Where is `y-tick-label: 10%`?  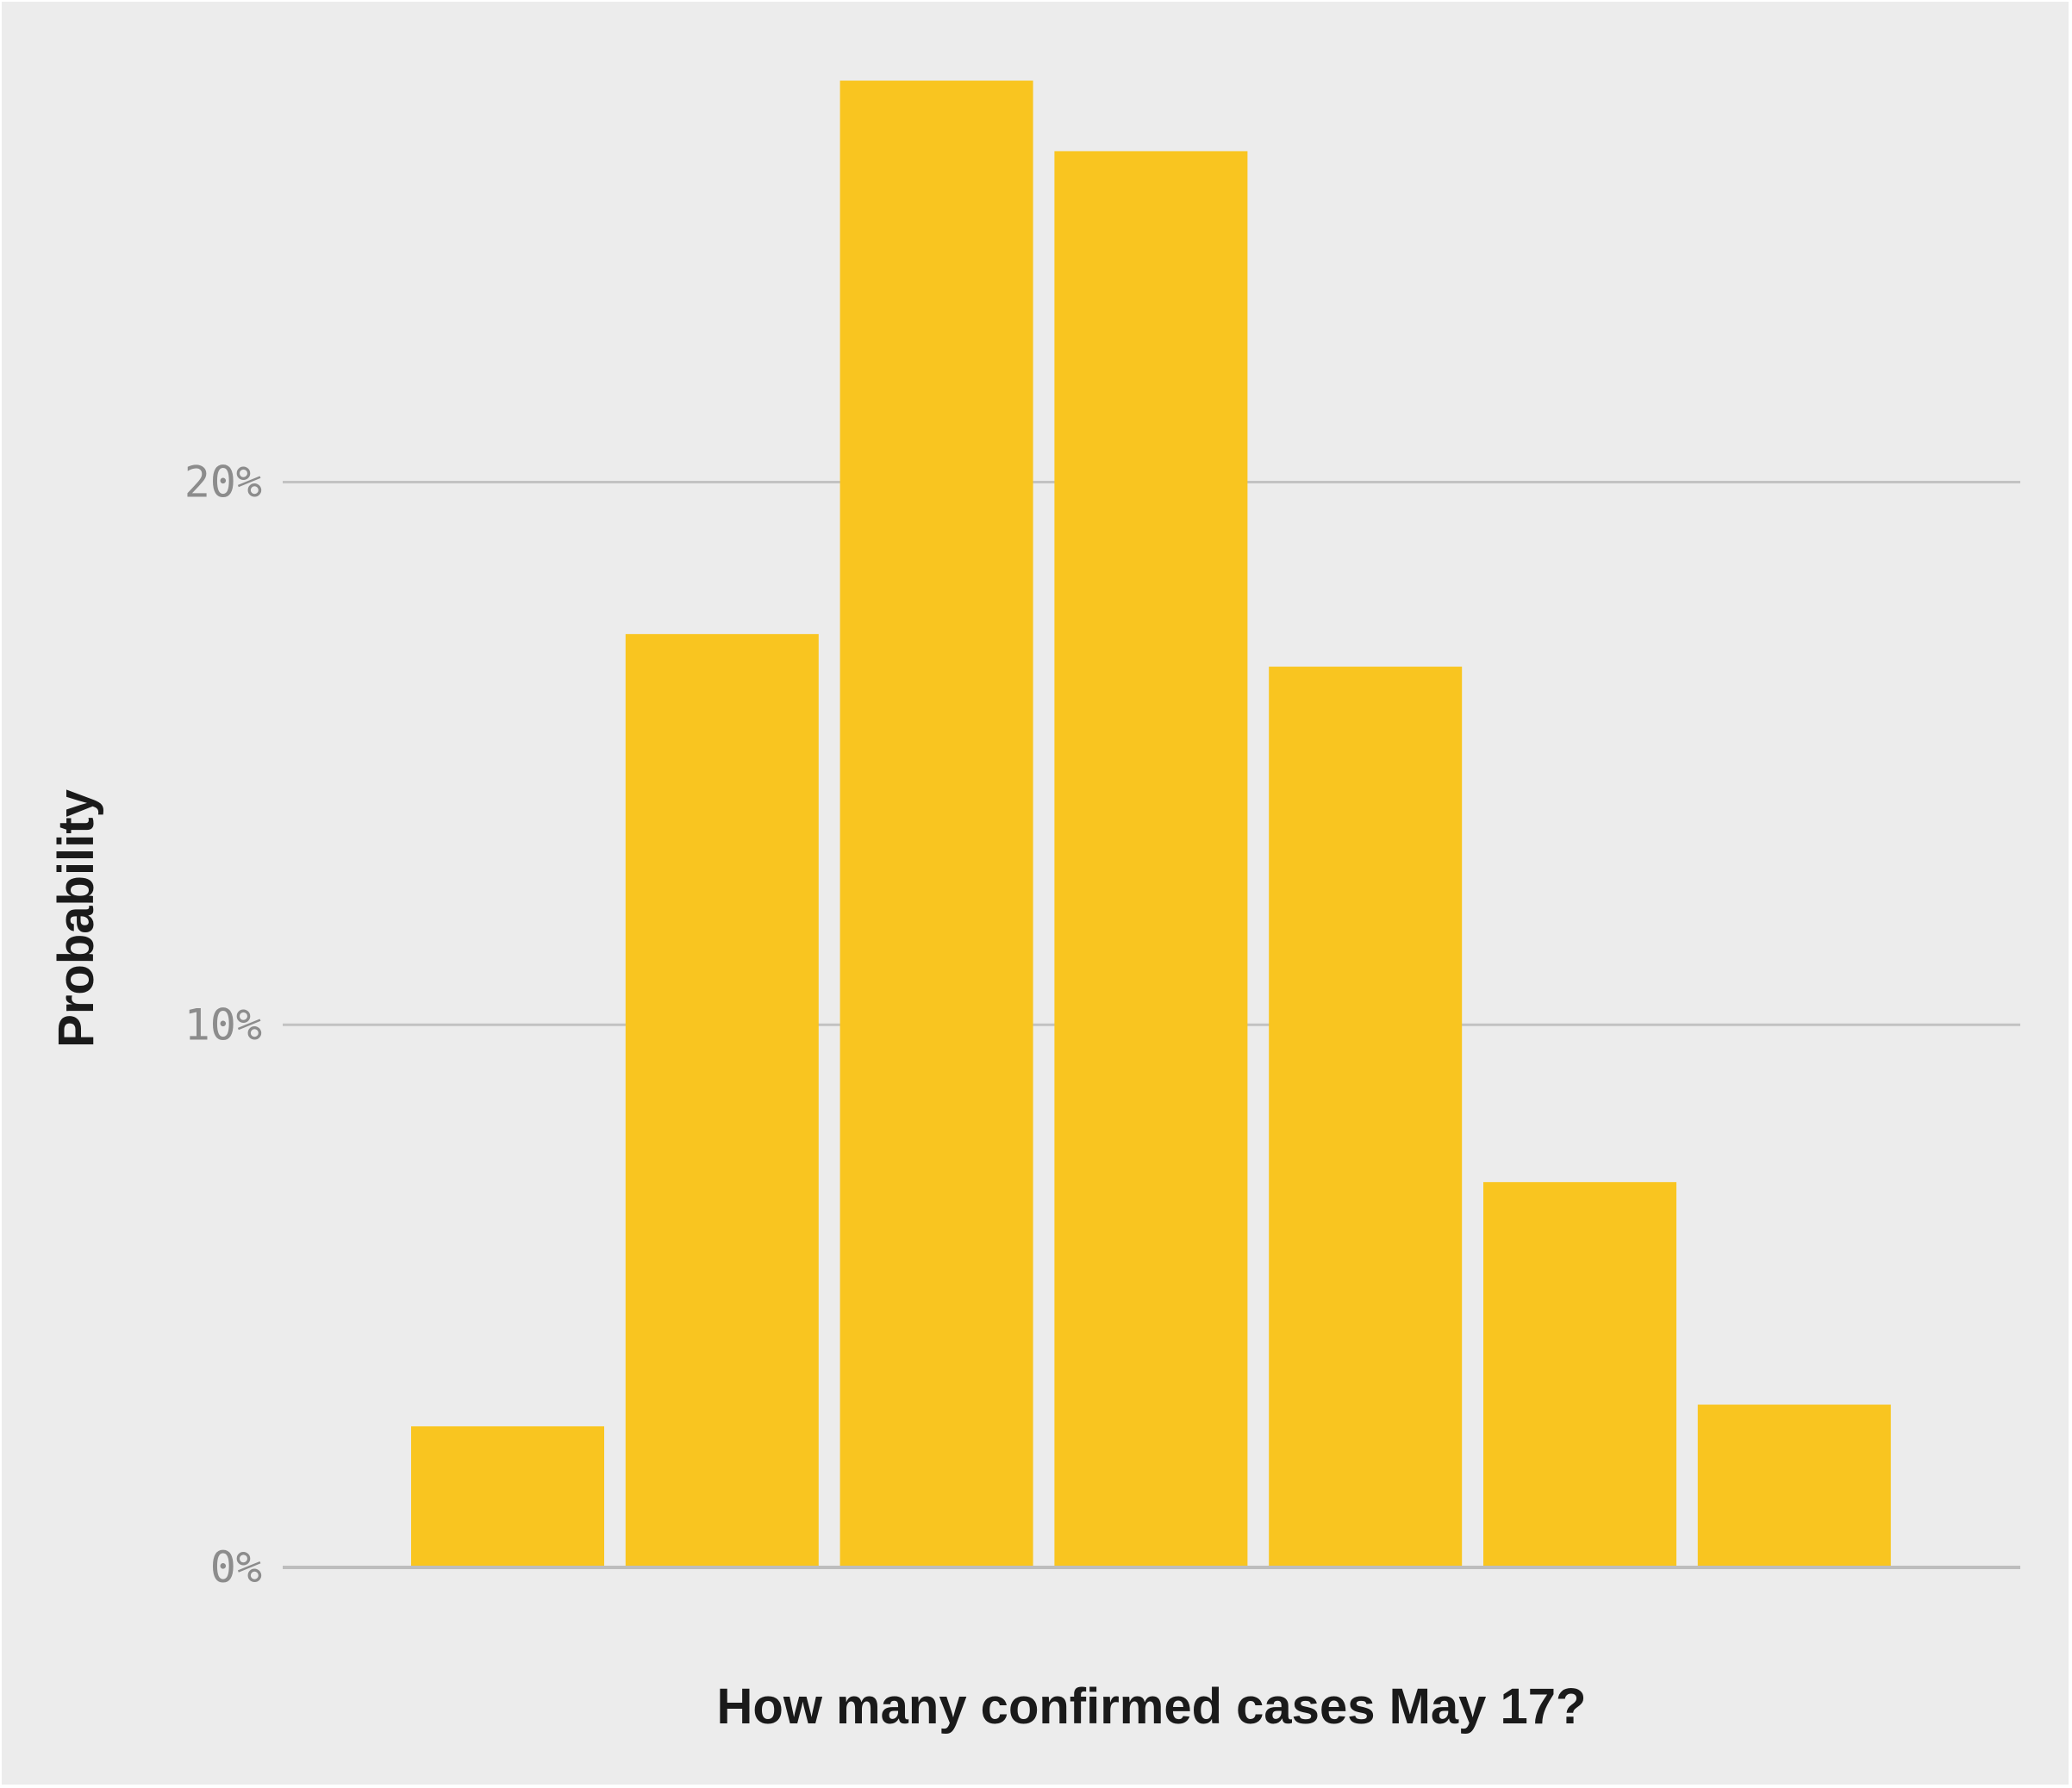 y-tick-label: 10% is located at coordinates (223, 1025).